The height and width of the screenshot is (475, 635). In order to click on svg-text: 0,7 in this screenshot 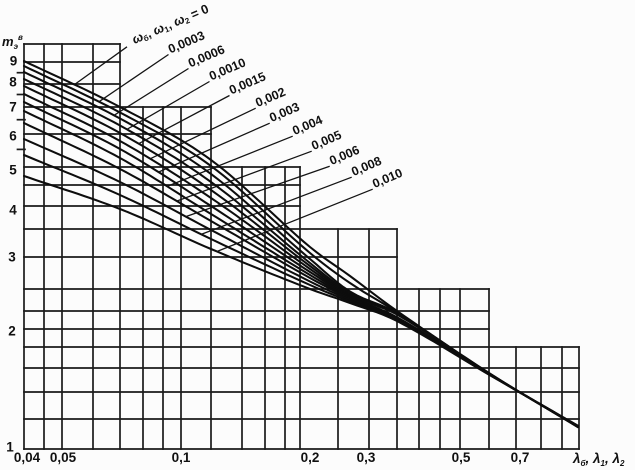, I will do `click(520, 457)`.